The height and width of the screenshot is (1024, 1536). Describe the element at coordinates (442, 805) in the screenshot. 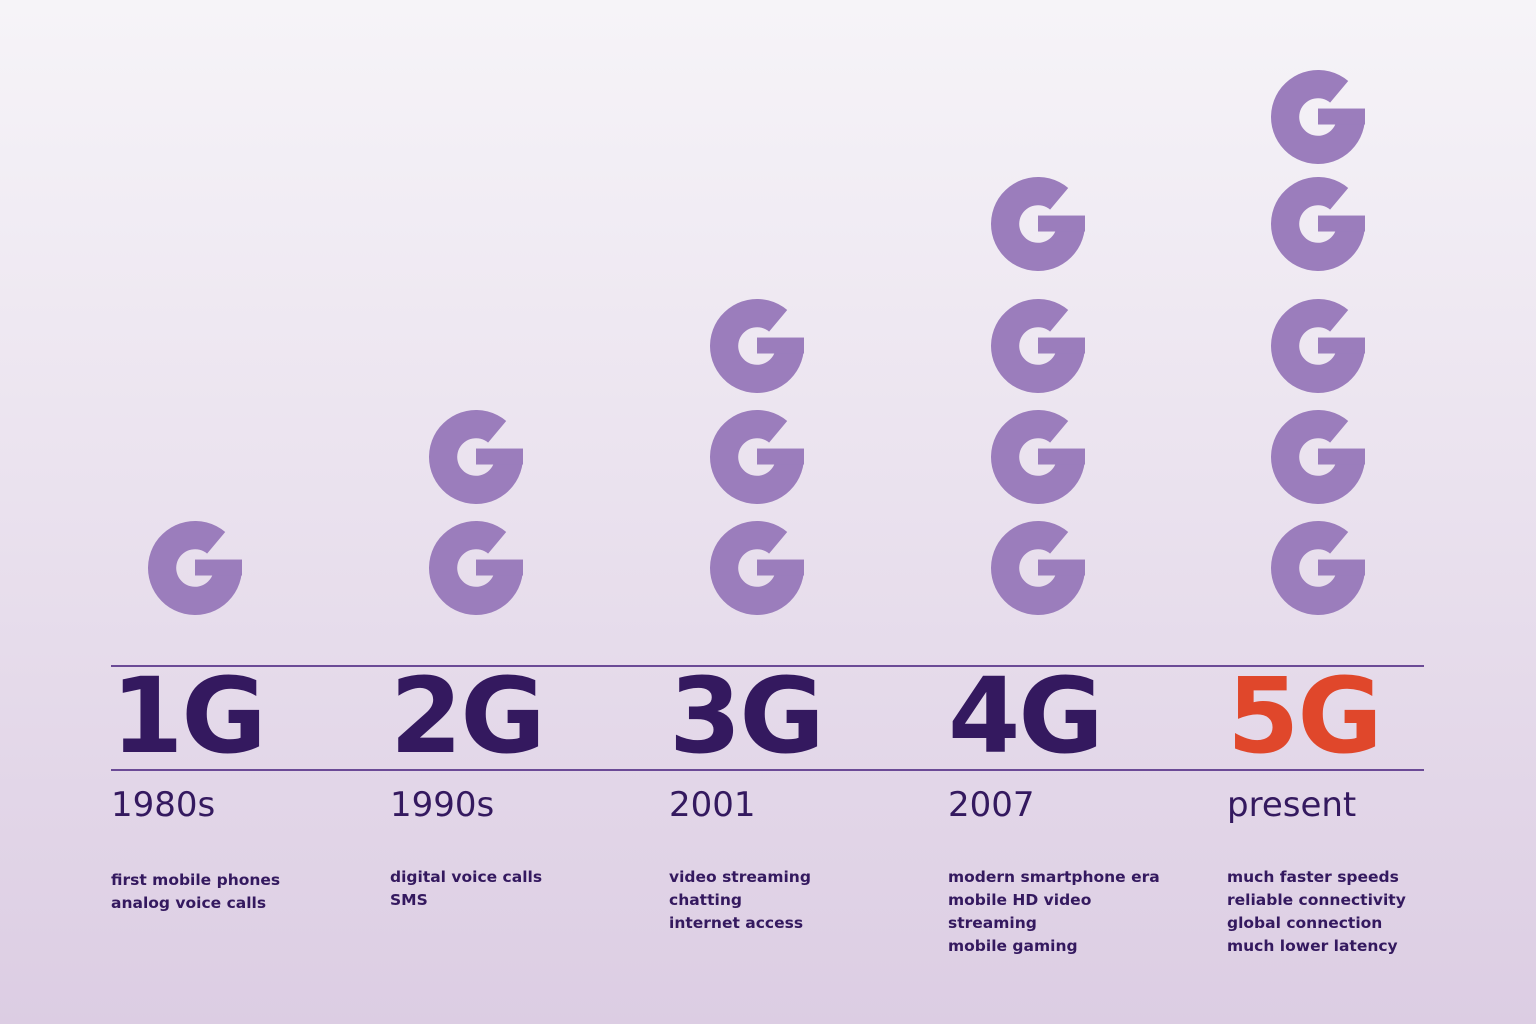

I see `era-label: 1990s` at that location.